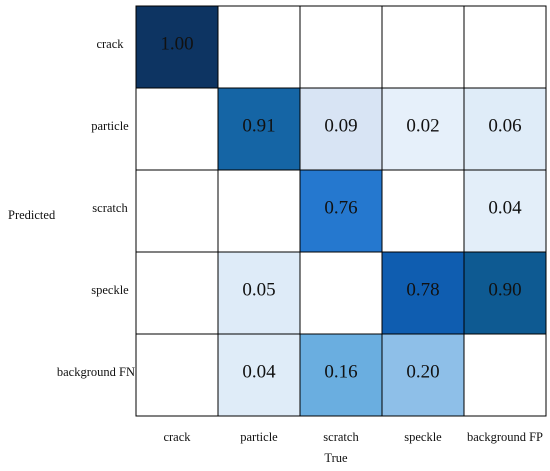 Image resolution: width=550 pixels, height=471 pixels. Describe the element at coordinates (505, 437) in the screenshot. I see `x-tick-label-4: background FP` at that location.